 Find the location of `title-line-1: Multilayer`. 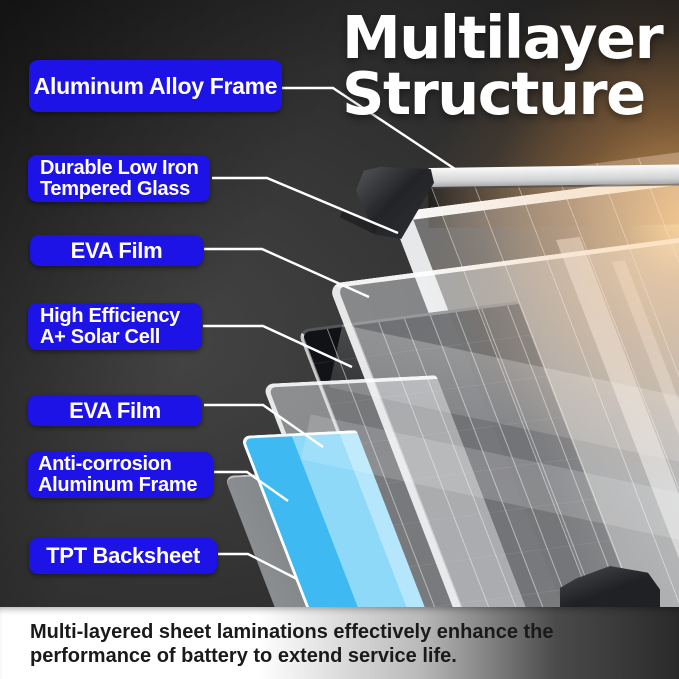

title-line-1: Multilayer is located at coordinates (503, 37).